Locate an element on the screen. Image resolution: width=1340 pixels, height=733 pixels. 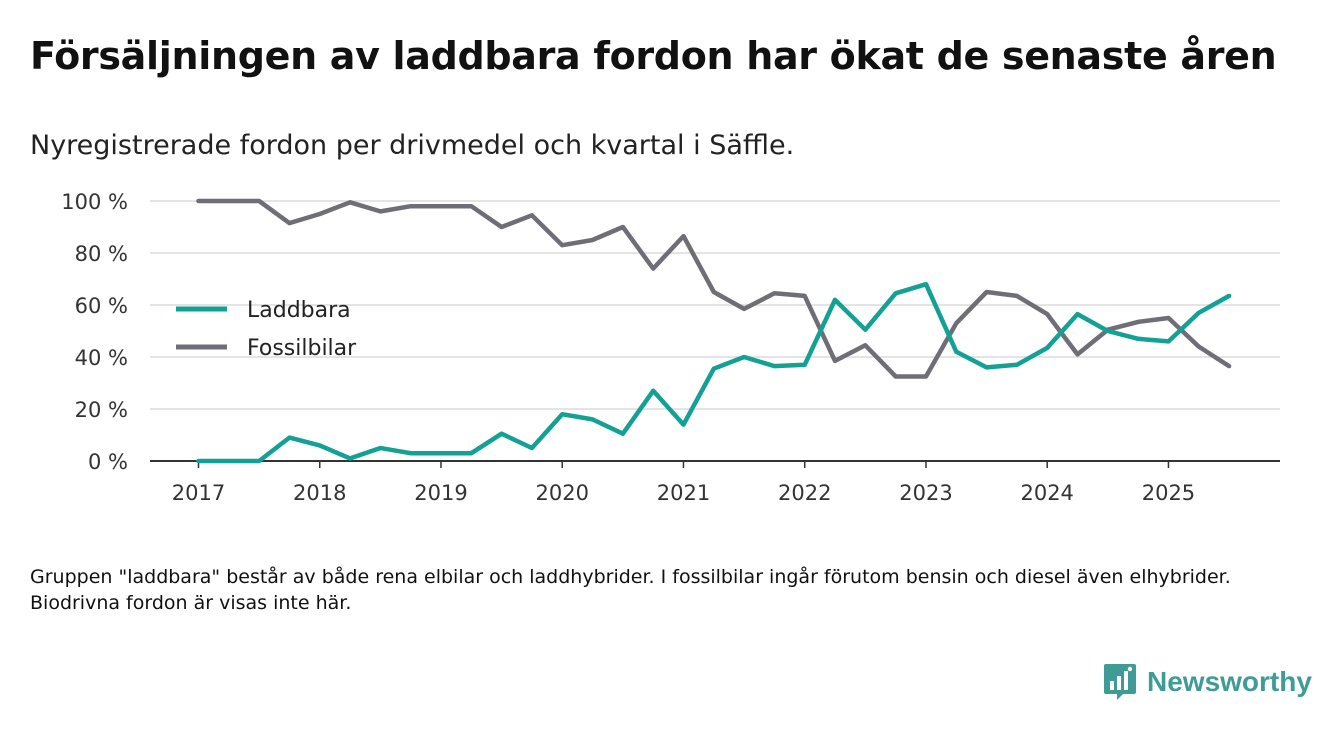
x-tick-label: 2018 is located at coordinates (319, 493).